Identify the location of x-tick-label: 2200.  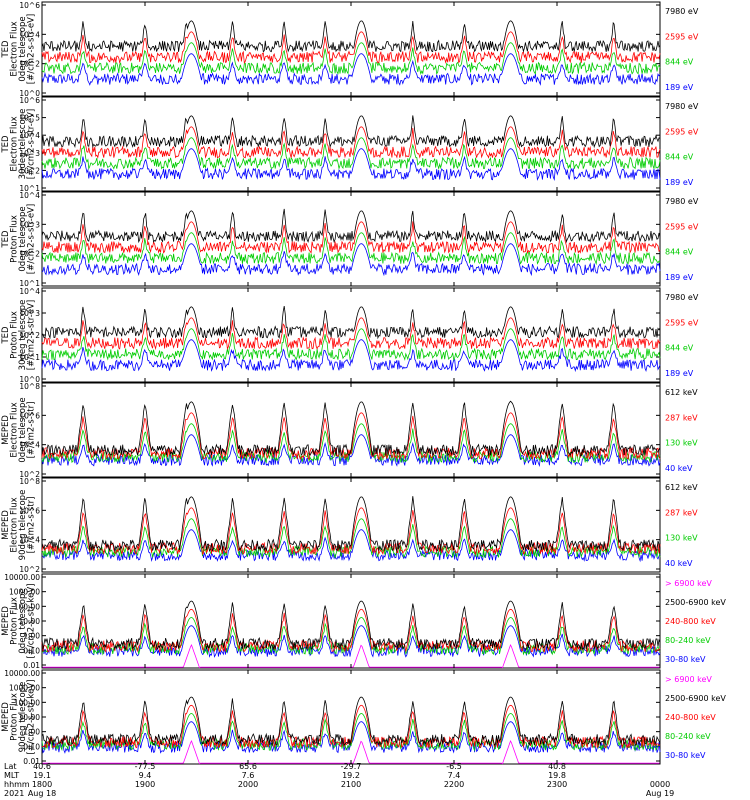
(454, 784).